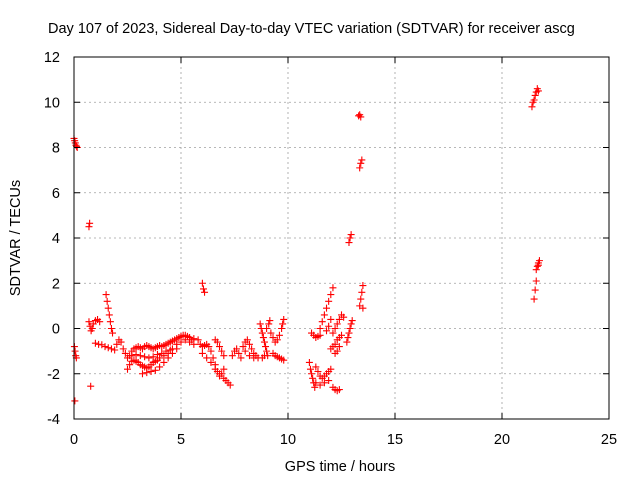  I want to click on y-tick-label: -4, so click(53, 420).